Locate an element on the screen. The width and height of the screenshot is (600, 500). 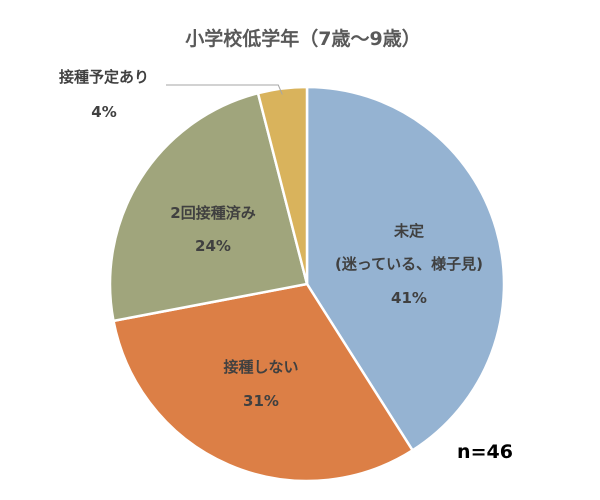
slice-label-1-line-1: 未定 is located at coordinates (408, 231).